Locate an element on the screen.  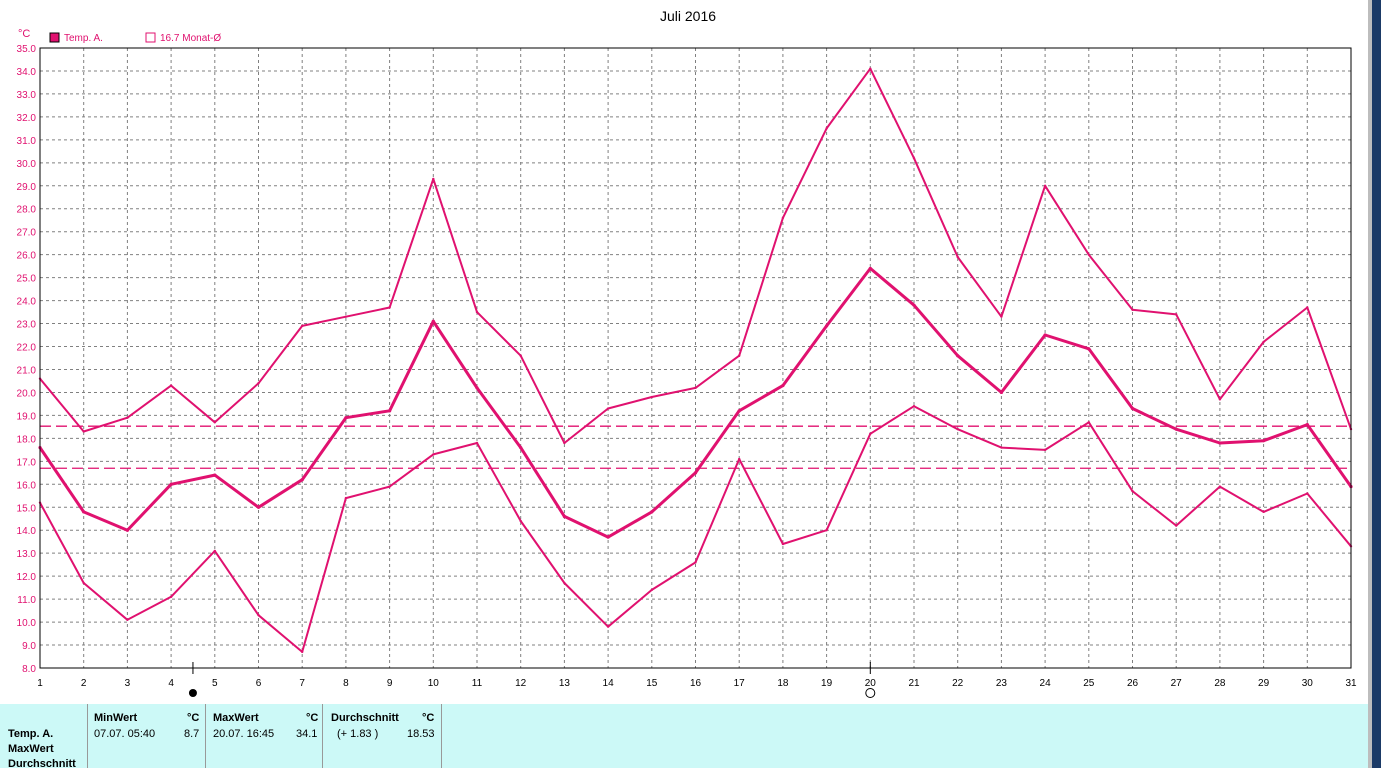
x-tick-label: 15 is located at coordinates (652, 683).